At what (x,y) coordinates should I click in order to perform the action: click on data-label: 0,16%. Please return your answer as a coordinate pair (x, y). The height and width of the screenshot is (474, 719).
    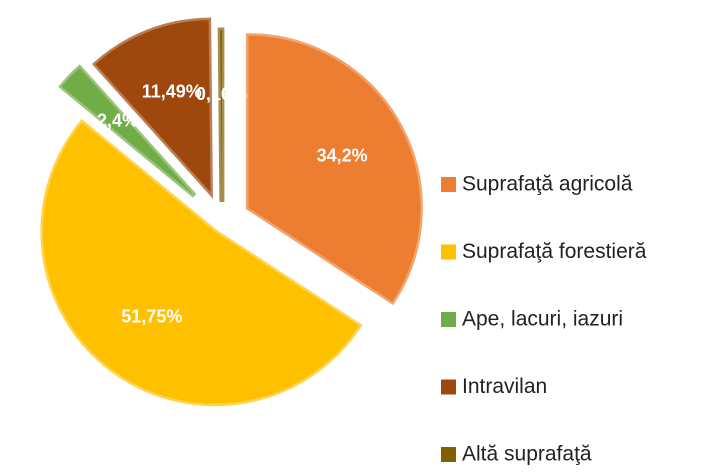
    Looking at the image, I should click on (221, 94).